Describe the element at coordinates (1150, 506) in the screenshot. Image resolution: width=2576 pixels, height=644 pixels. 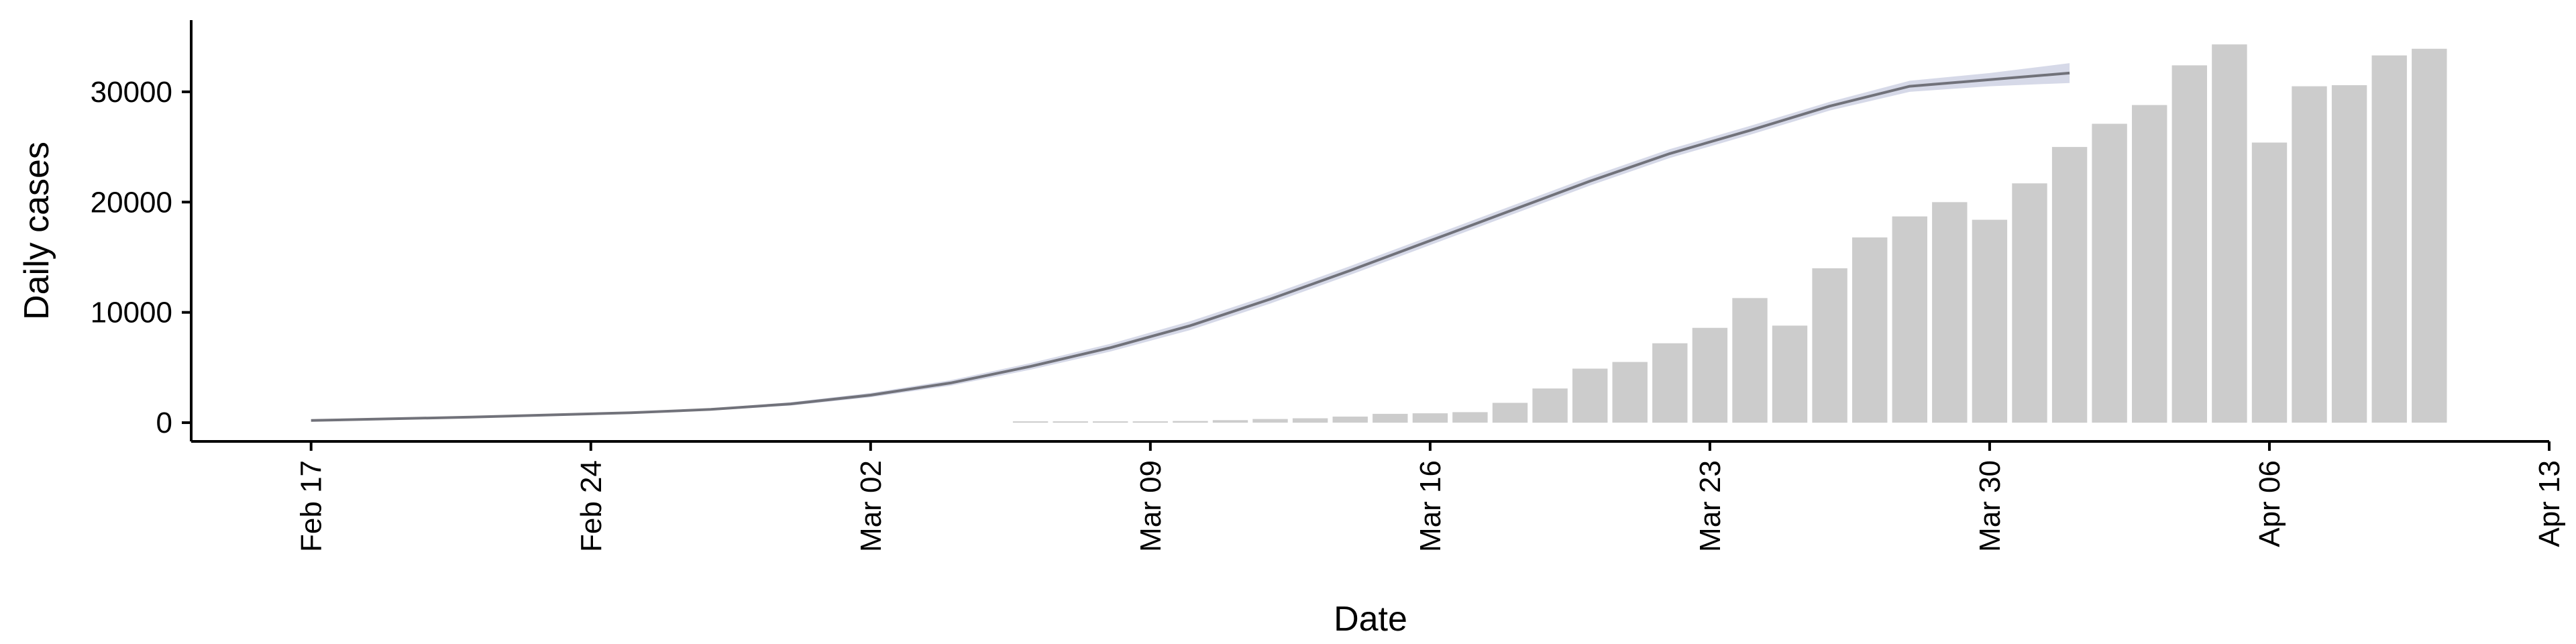
I see `x-tick-label: Mar 09` at that location.